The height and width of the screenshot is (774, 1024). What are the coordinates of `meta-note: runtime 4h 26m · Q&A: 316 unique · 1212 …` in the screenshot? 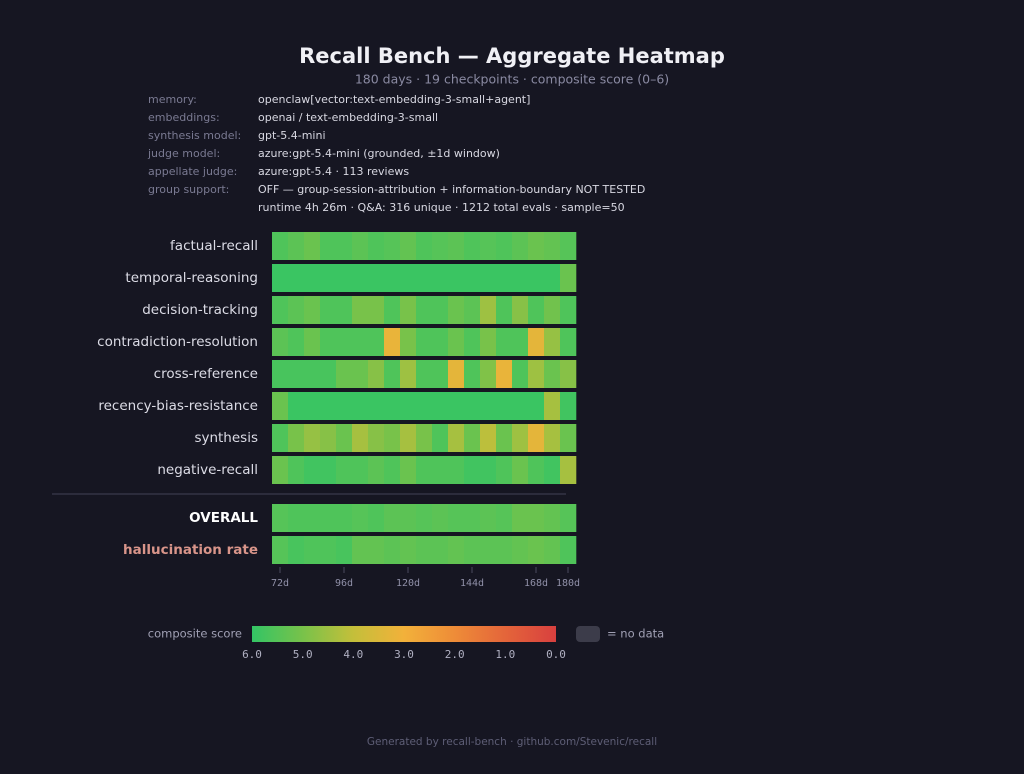 It's located at (441, 207).